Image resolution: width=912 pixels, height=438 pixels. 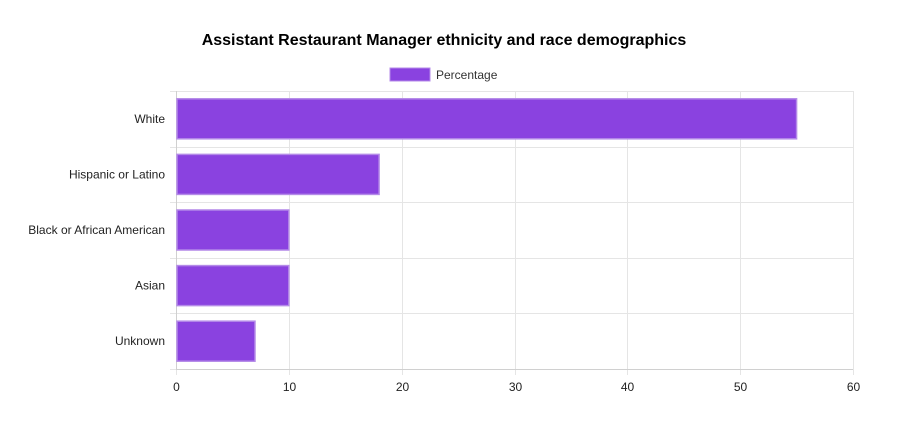 I want to click on y-tick-label: Asian, so click(x=150, y=286).